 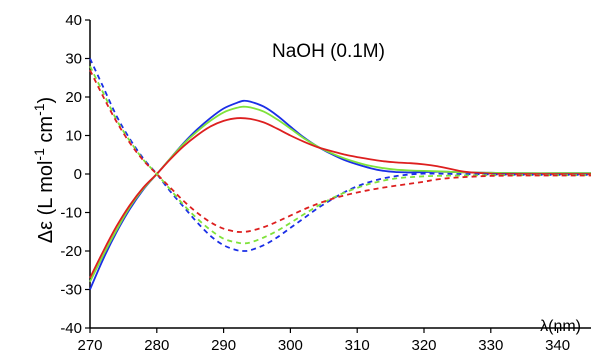 What do you see at coordinates (46, 100) in the screenshot?
I see `y-axis-label-end: )` at bounding box center [46, 100].